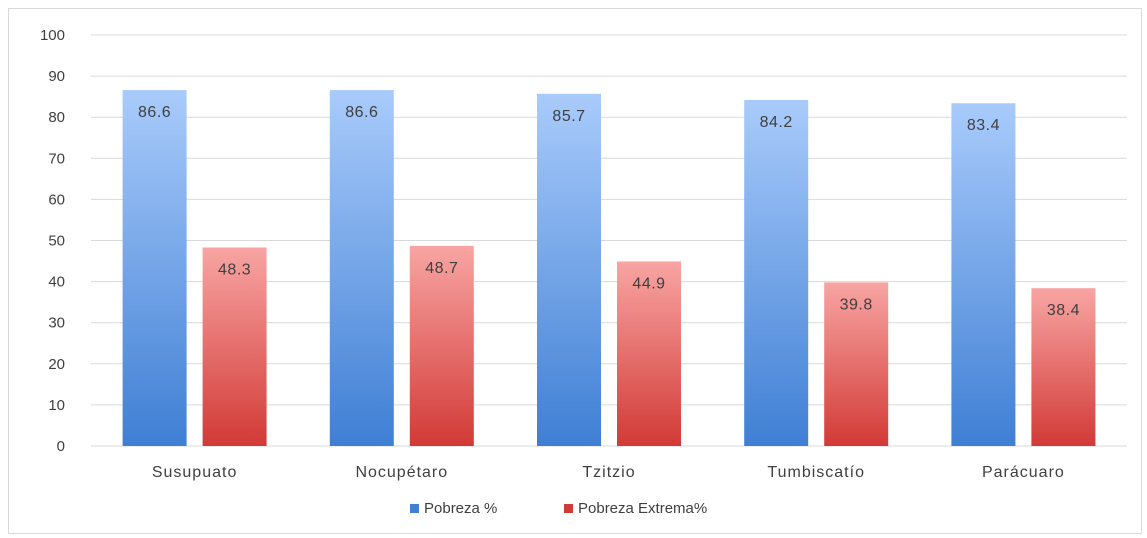 The height and width of the screenshot is (538, 1147). Describe the element at coordinates (56, 364) in the screenshot. I see `y-tick-label: 20` at that location.